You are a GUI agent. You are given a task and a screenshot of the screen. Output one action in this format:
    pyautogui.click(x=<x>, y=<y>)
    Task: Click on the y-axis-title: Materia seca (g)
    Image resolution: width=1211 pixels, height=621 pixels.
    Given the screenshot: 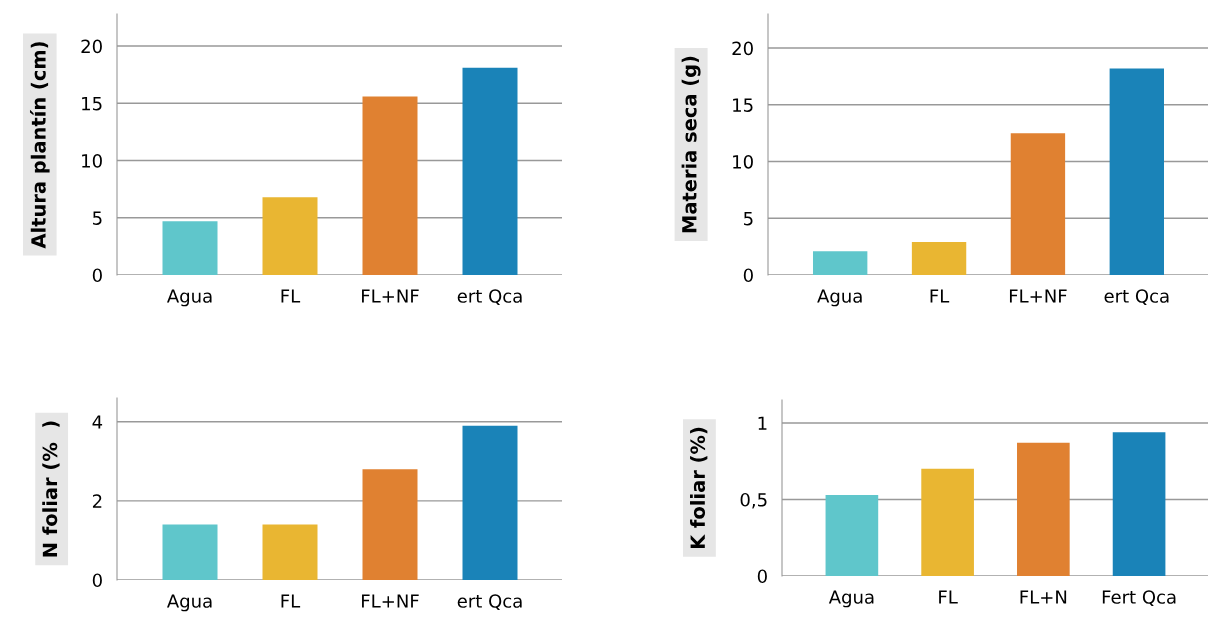 What is the action you would take?
    pyautogui.click(x=691, y=144)
    